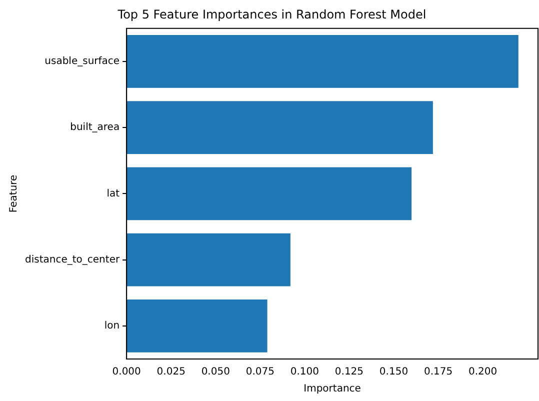 This screenshot has width=539, height=401. Describe the element at coordinates (82, 62) in the screenshot. I see `y-tick-label: usable_surface` at that location.